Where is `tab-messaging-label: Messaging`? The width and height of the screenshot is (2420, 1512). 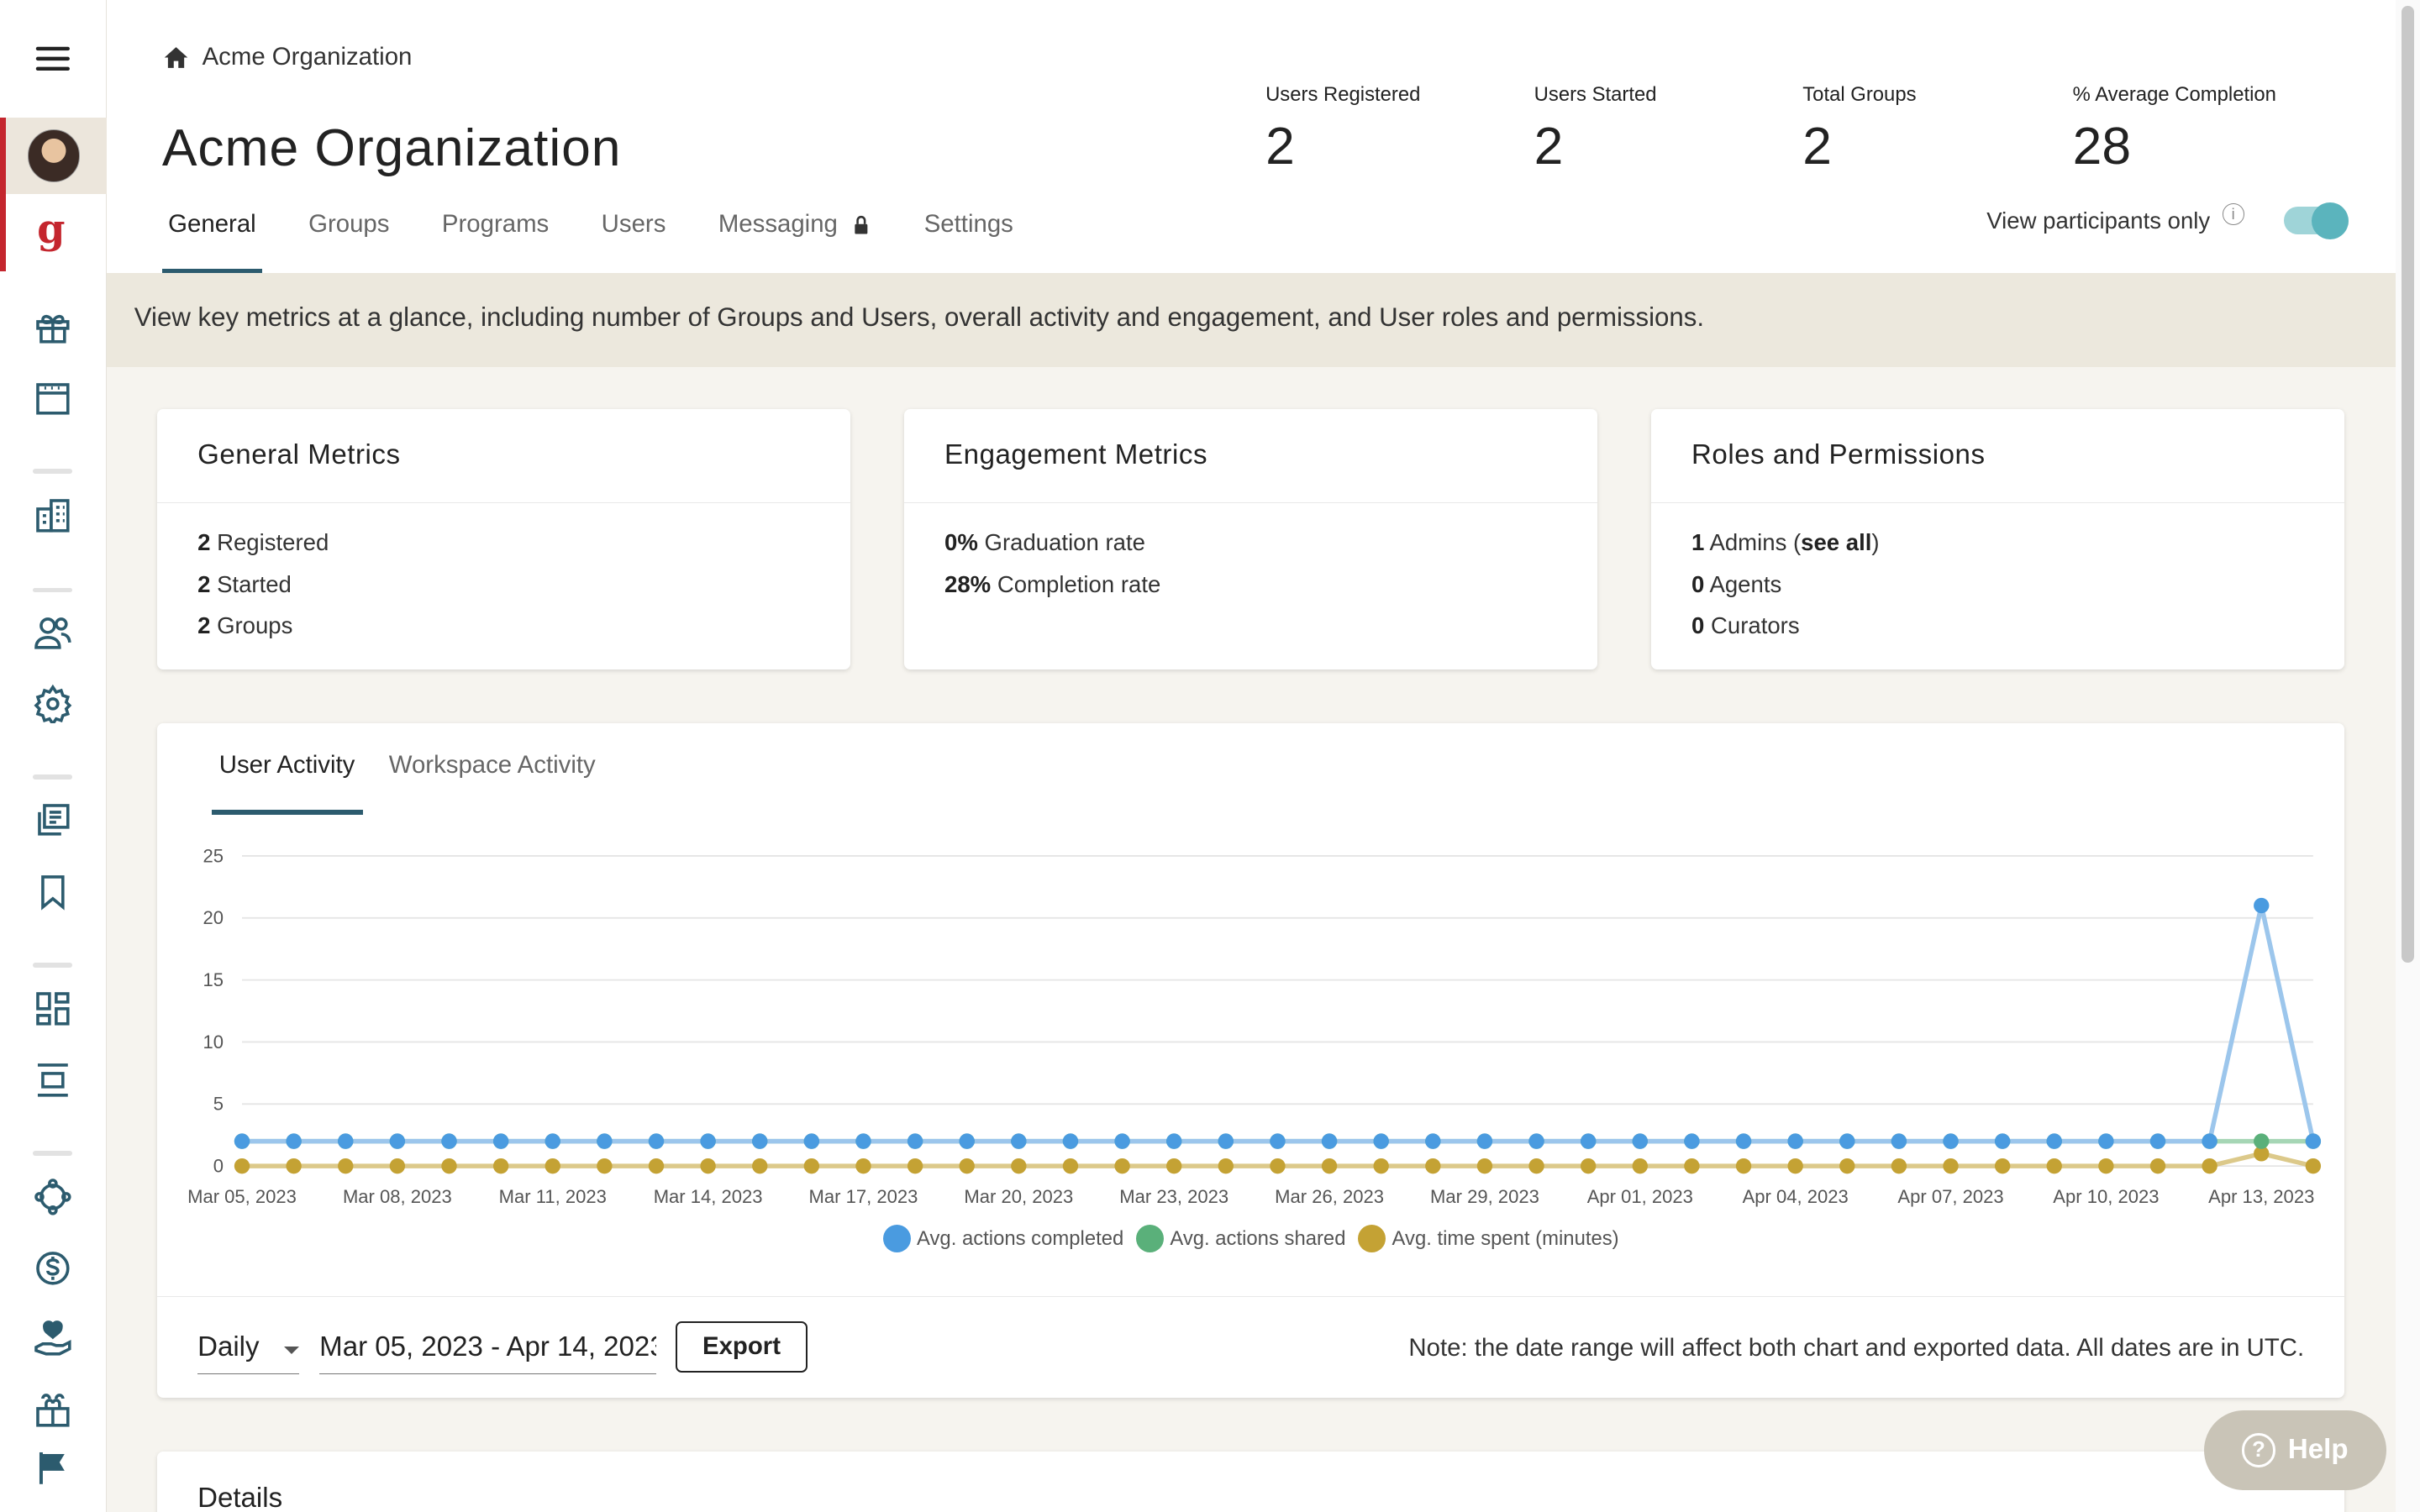
tab-messaging-label: Messaging is located at coordinates (778, 223).